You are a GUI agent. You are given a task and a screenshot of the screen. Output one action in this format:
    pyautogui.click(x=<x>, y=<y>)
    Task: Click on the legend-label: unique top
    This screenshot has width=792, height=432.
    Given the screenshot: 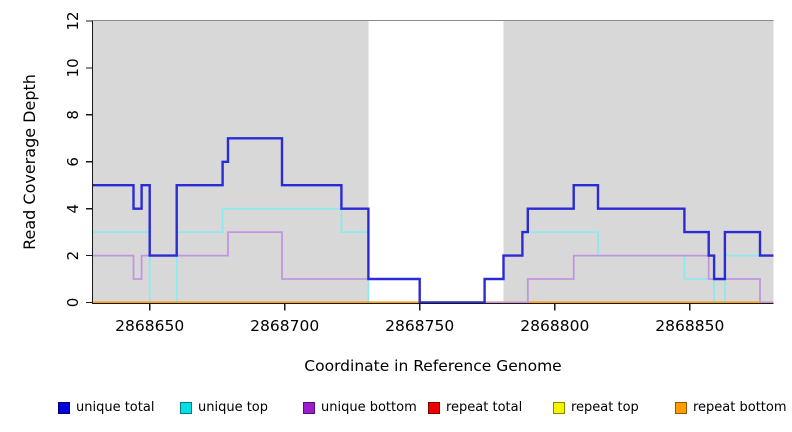 What is the action you would take?
    pyautogui.click(x=233, y=407)
    